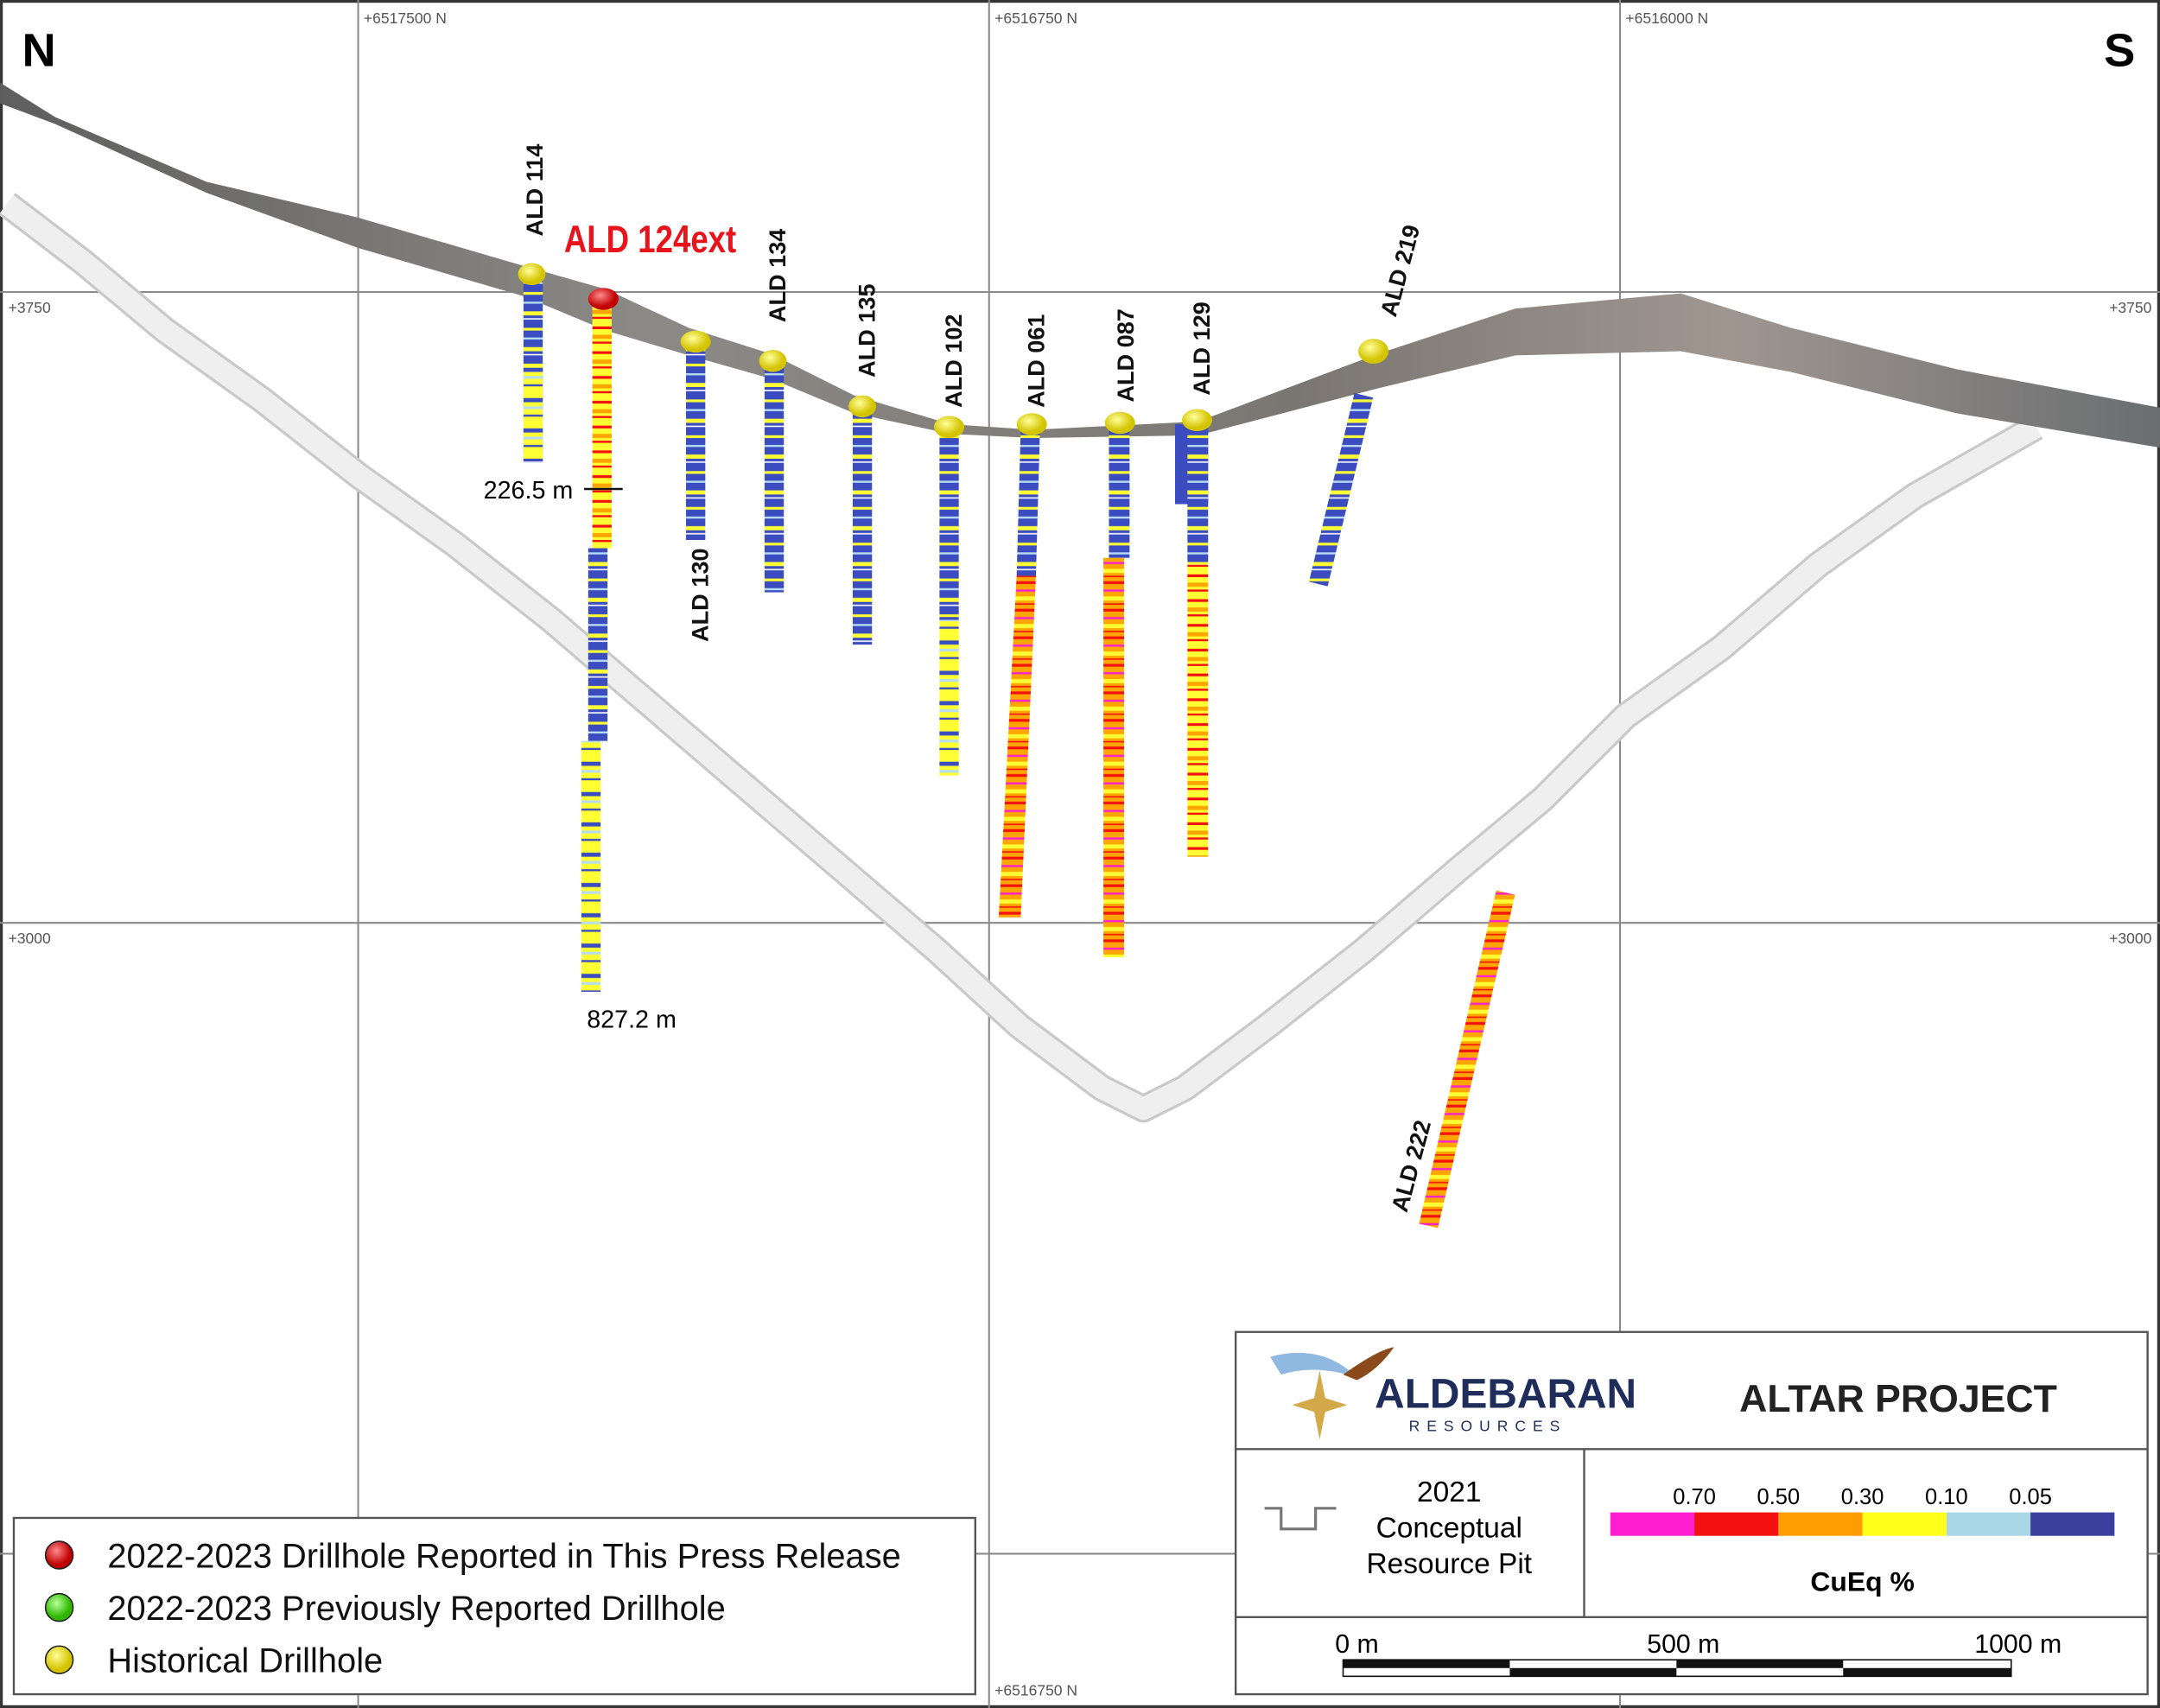 The width and height of the screenshot is (2160, 1708). I want to click on scale-bar-label: 1000 m, so click(2018, 1644).